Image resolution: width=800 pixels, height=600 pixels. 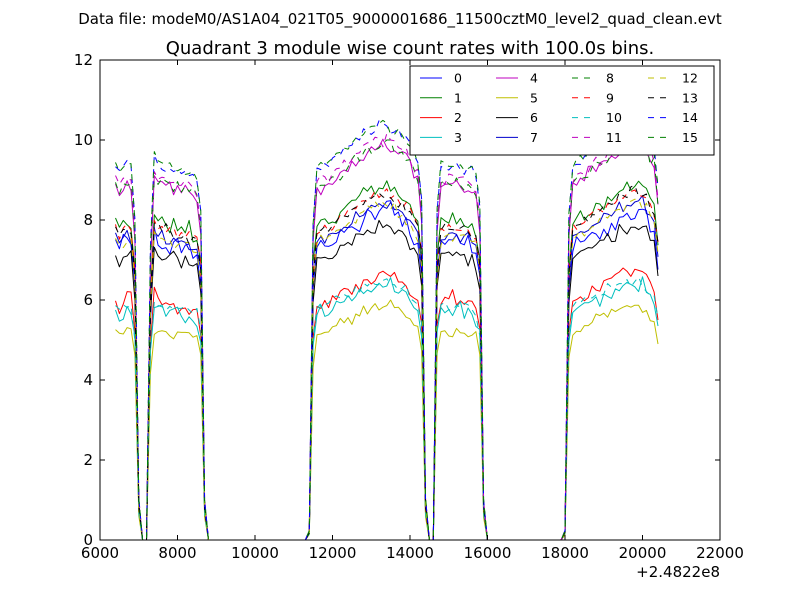 I want to click on y-tick-label: 4, so click(x=88, y=380).